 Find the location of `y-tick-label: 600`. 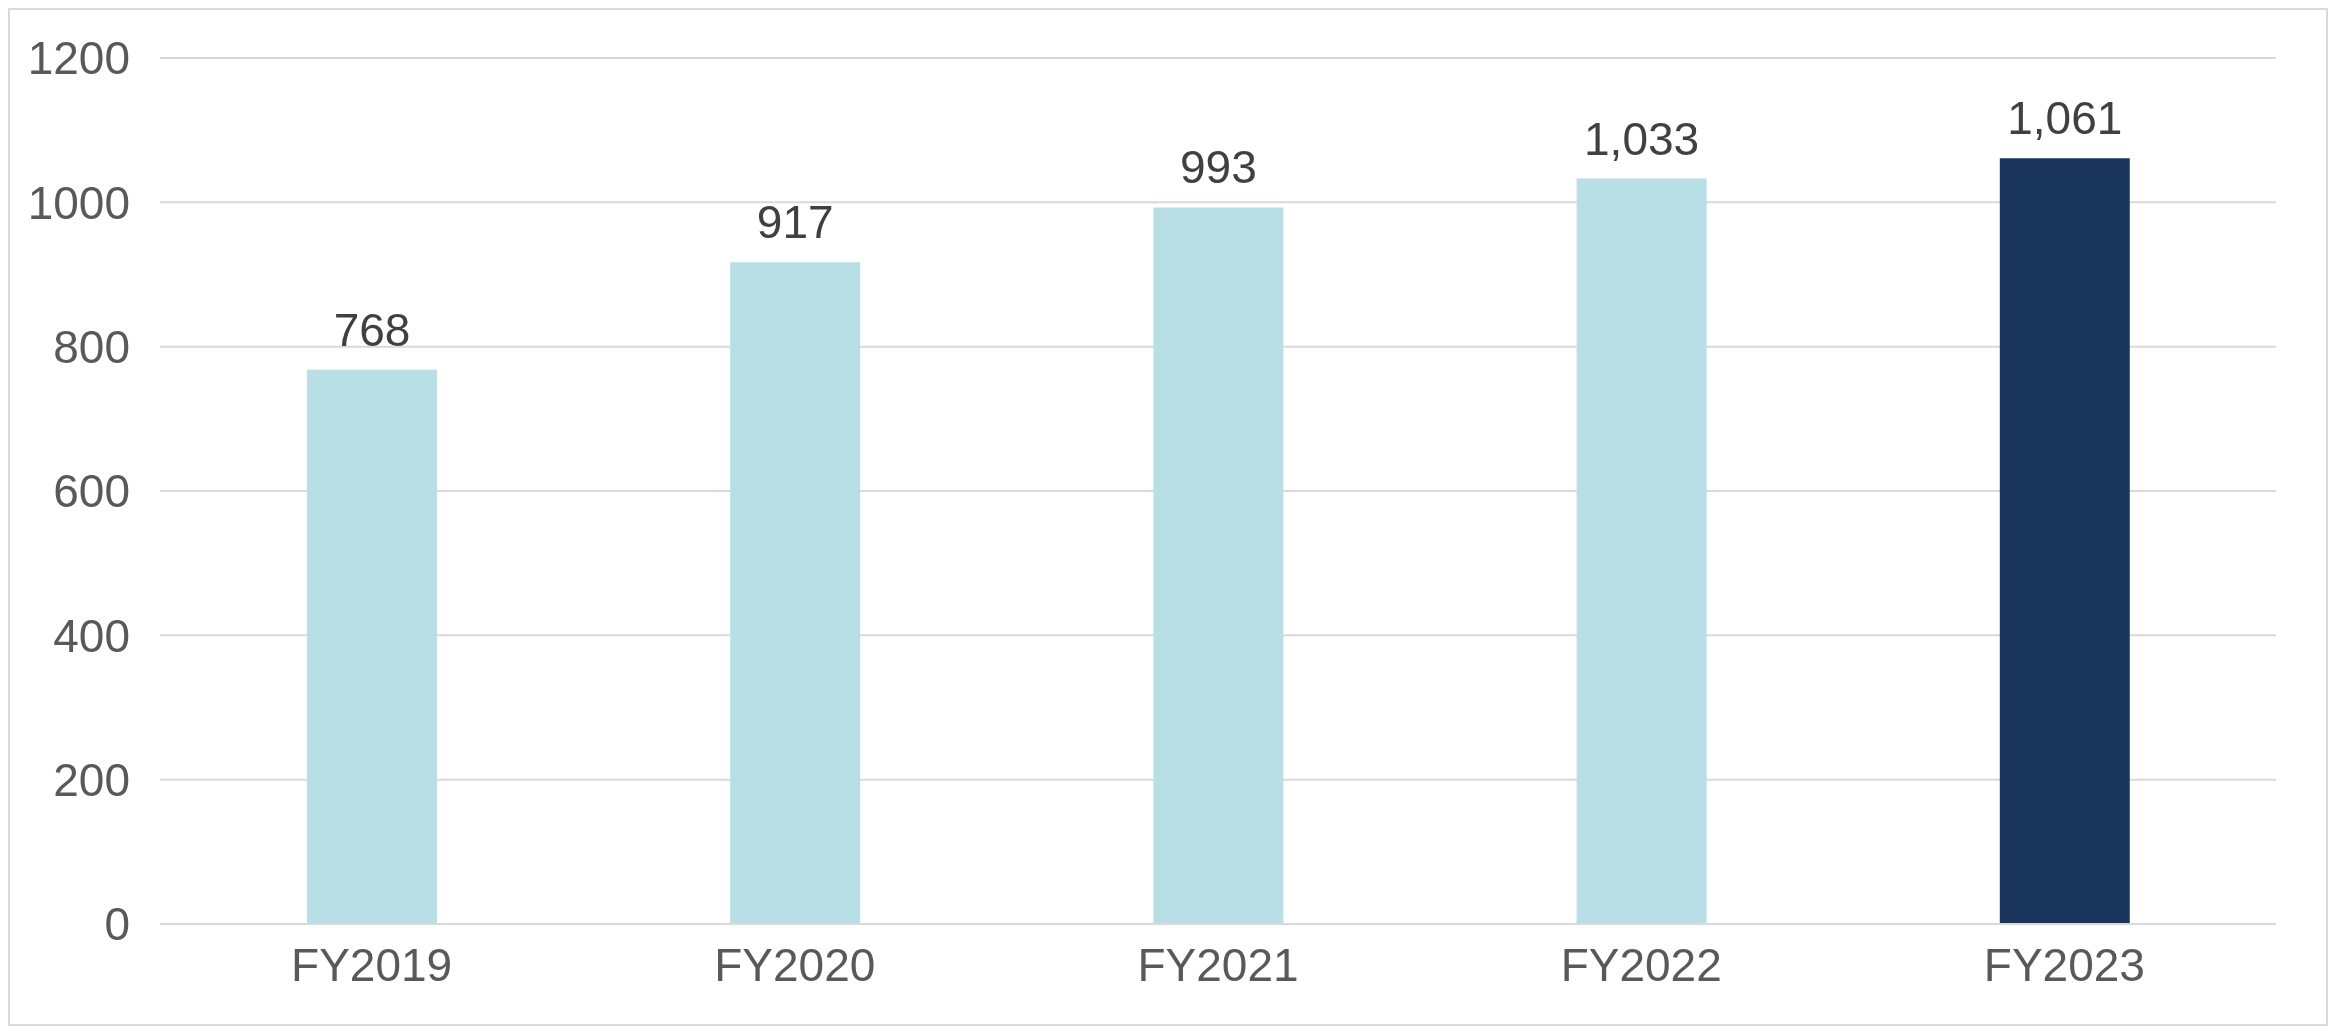

y-tick-label: 600 is located at coordinates (91, 491).